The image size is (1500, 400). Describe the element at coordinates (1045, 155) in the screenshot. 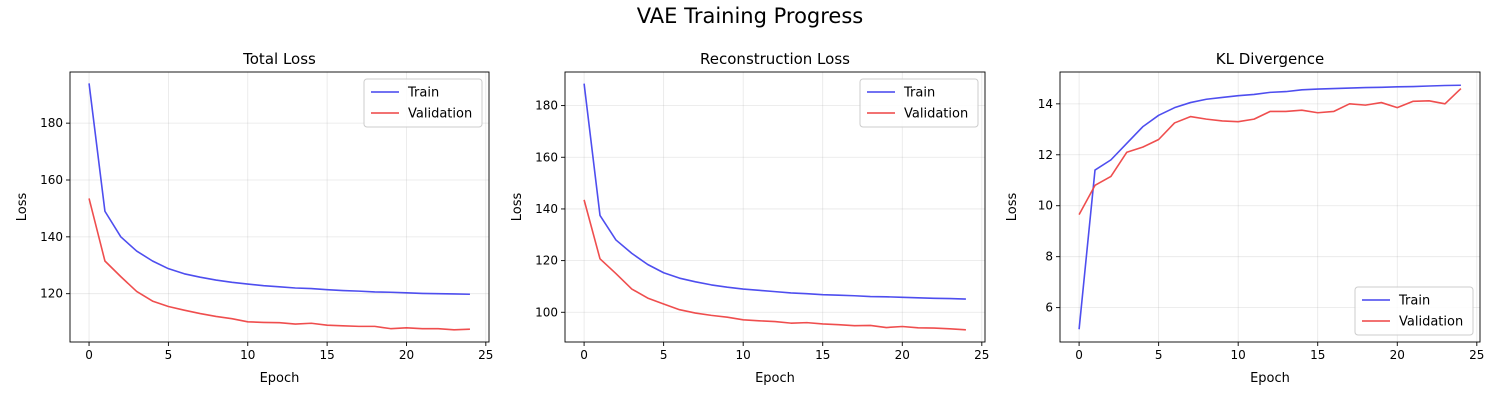

I see `y-tick-label: 12` at that location.